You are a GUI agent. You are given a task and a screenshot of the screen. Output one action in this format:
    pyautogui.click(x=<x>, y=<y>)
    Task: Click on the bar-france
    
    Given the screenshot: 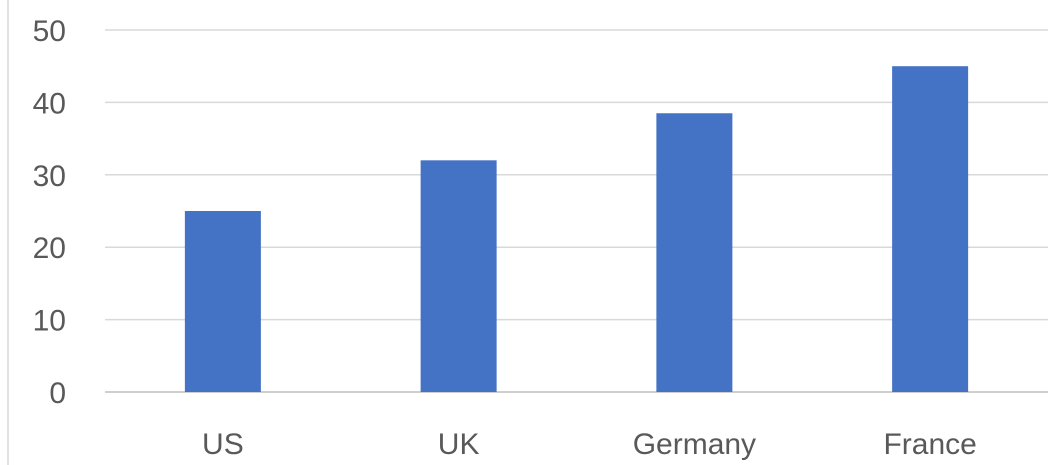 What is the action you would take?
    pyautogui.click(x=930, y=229)
    